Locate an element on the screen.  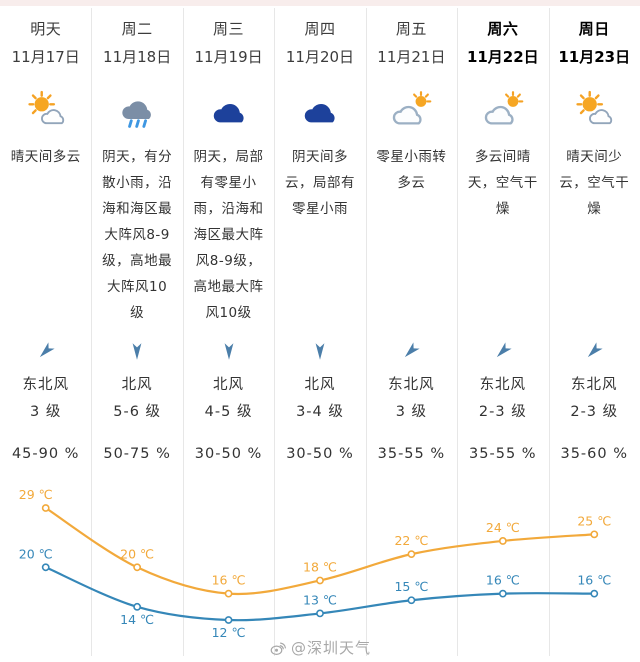
day-label: 周三 is located at coordinates (229, 29).